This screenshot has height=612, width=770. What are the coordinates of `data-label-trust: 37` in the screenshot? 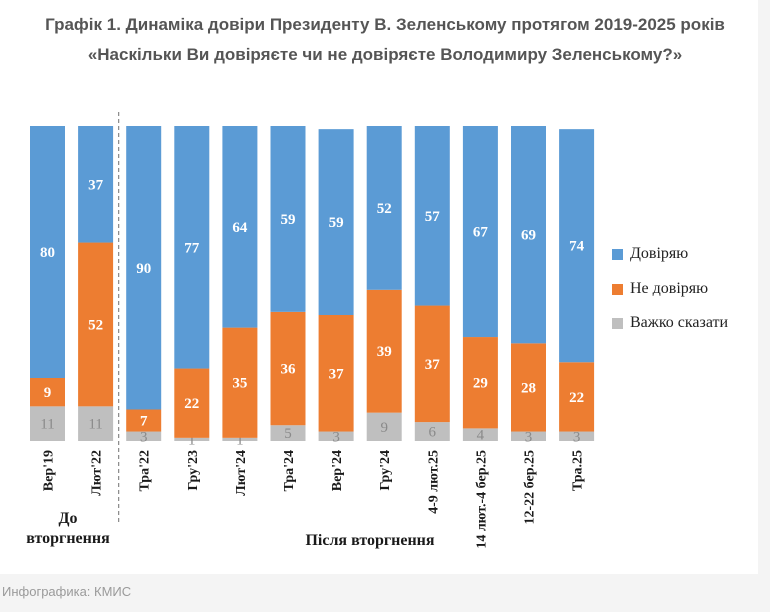 It's located at (96, 185).